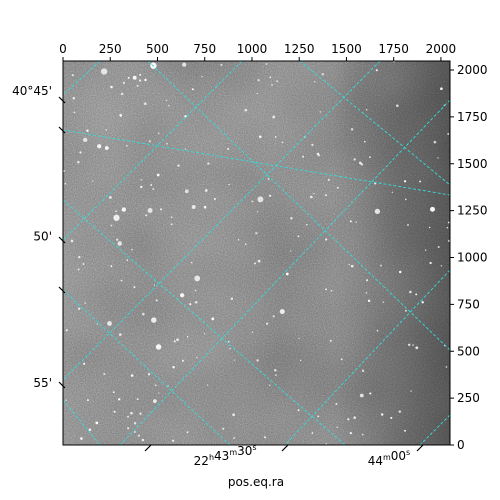 Image resolution: width=500 pixels, height=500 pixels. Describe the element at coordinates (472, 211) in the screenshot. I see `right-tick-label: 1250` at that location.